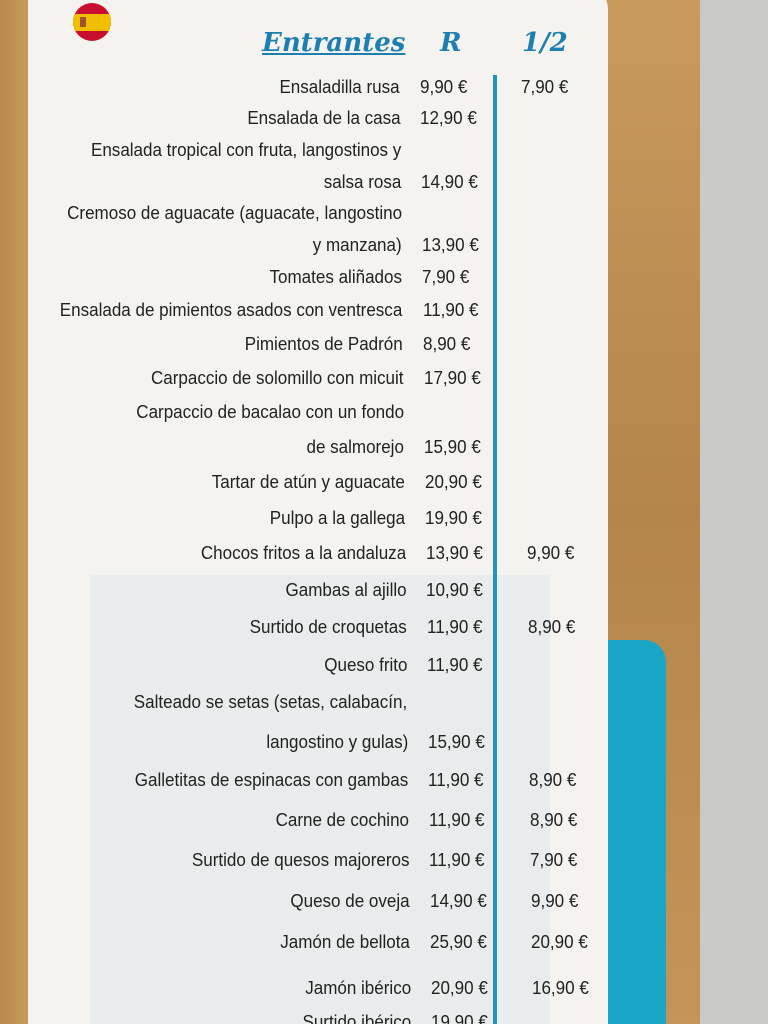 This screenshot has height=1024, width=768. What do you see at coordinates (495, 549) in the screenshot?
I see `column-divider` at bounding box center [495, 549].